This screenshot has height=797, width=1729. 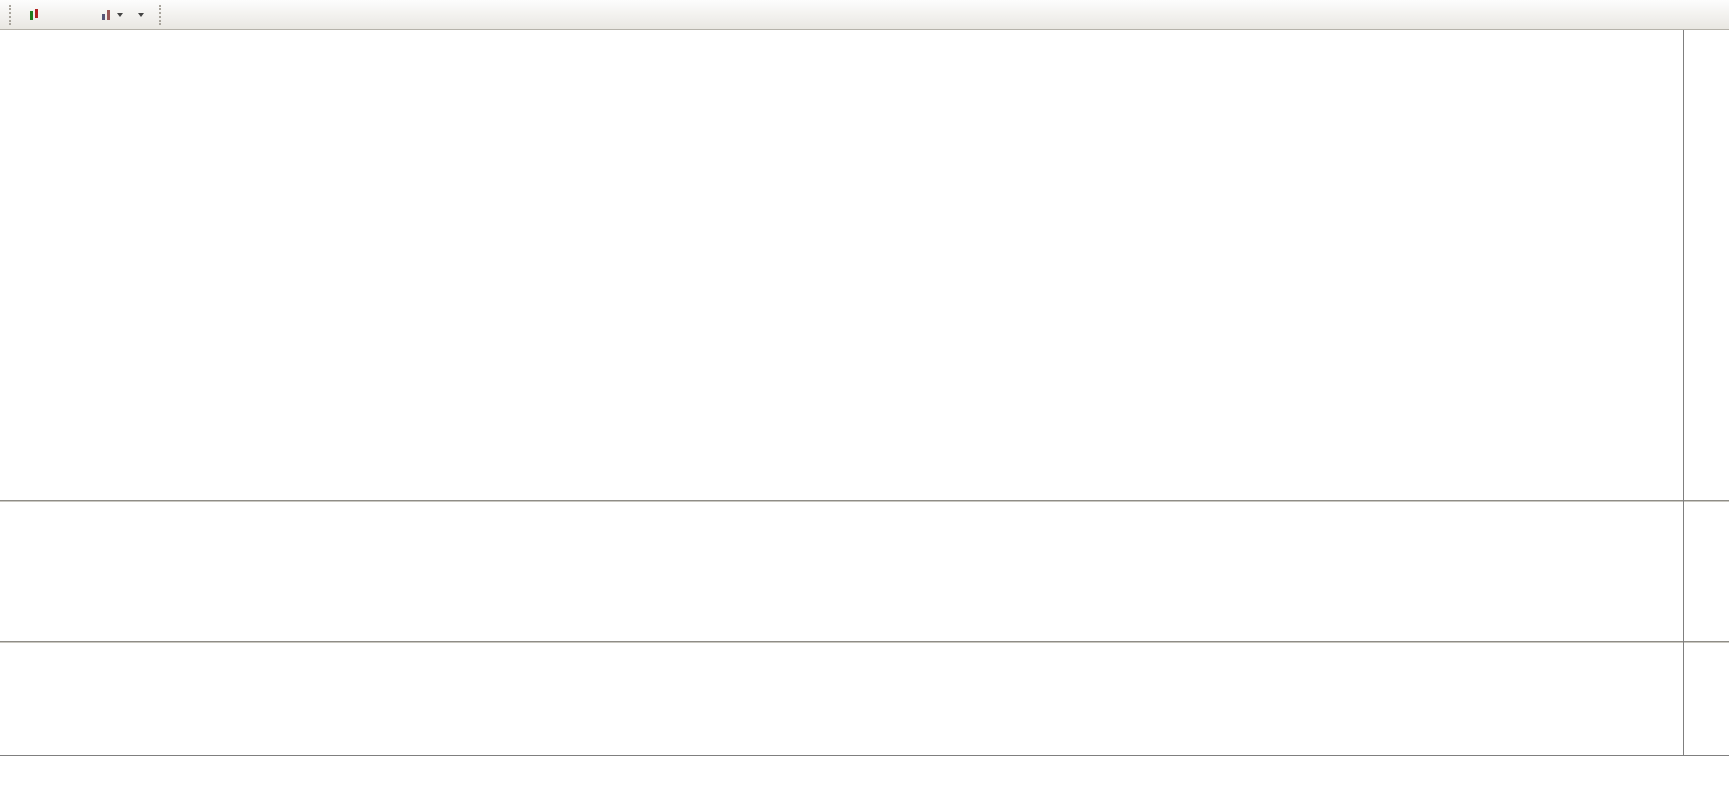 What do you see at coordinates (841, 769) in the screenshot?
I see `time-axis` at bounding box center [841, 769].